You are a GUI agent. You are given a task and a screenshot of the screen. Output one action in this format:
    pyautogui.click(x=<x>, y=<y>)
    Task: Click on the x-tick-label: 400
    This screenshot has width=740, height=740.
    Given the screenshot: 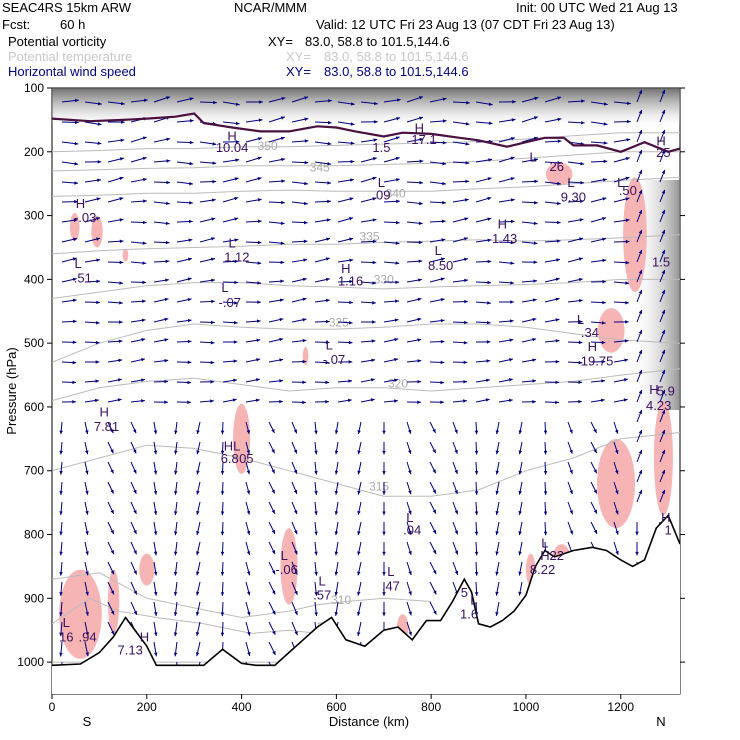 What is the action you would take?
    pyautogui.click(x=242, y=707)
    